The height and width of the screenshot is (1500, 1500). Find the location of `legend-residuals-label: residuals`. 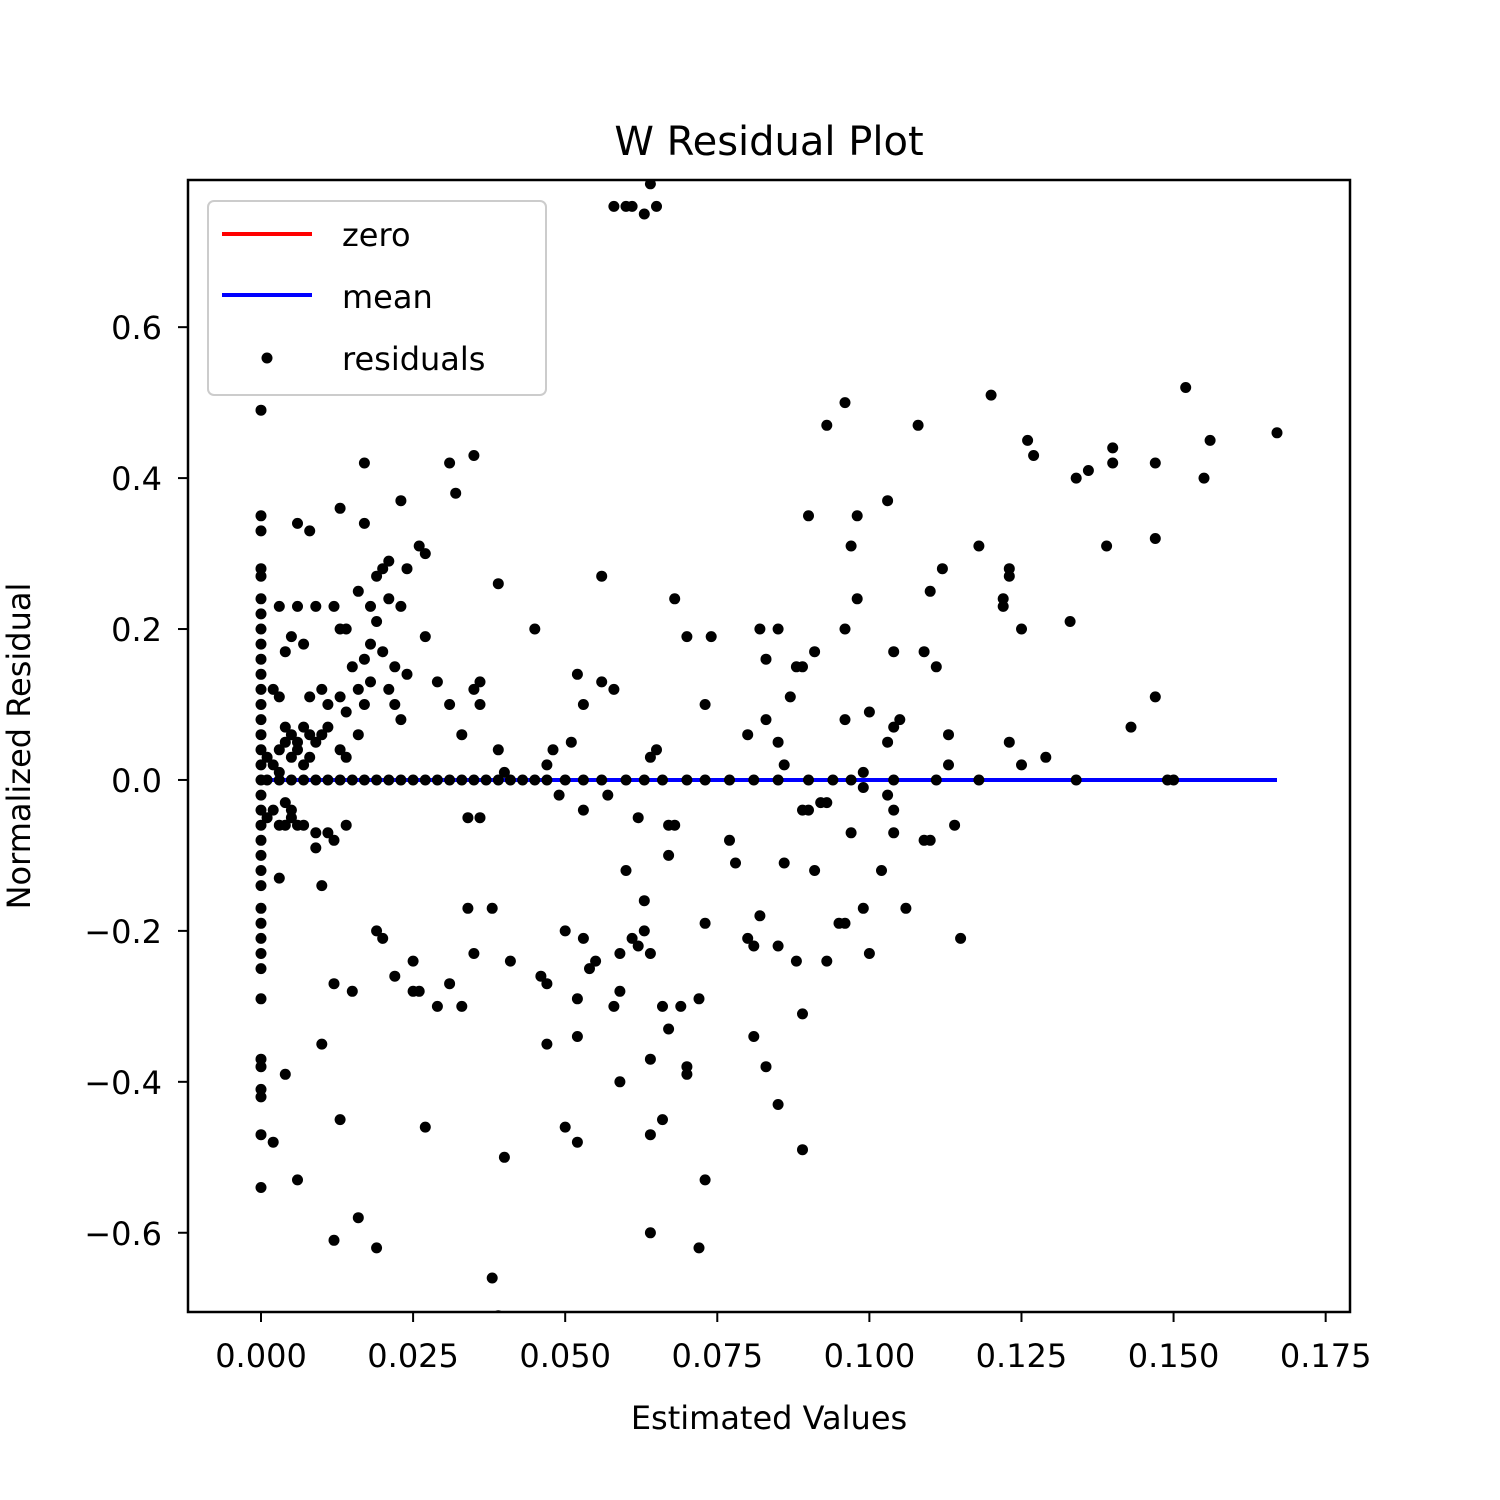

legend-residuals-label: residuals is located at coordinates (413, 359).